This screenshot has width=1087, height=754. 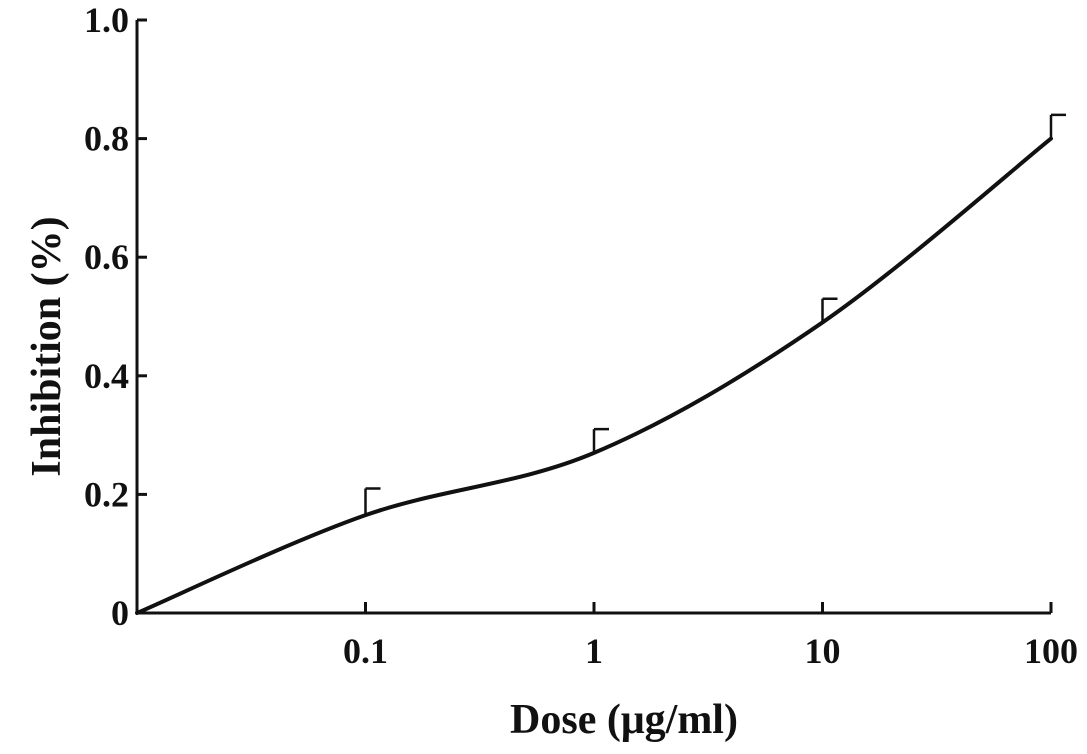 I want to click on x-tick-label: 0.1, so click(x=365, y=651).